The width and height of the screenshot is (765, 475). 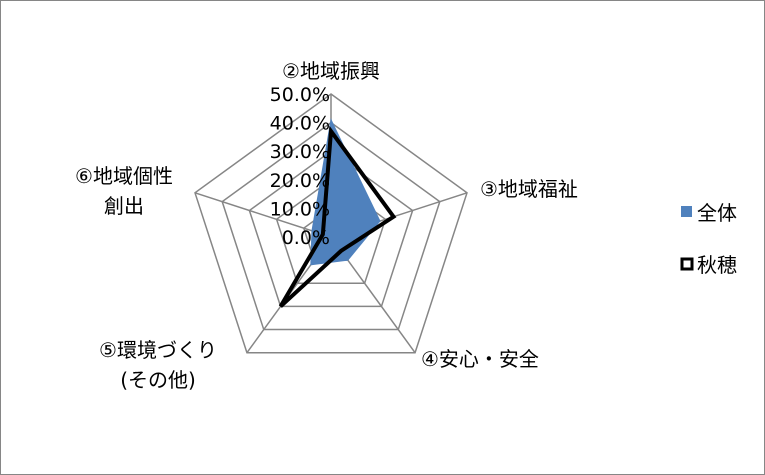 What do you see at coordinates (717, 213) in the screenshot?
I see `legend-label: 全体` at bounding box center [717, 213].